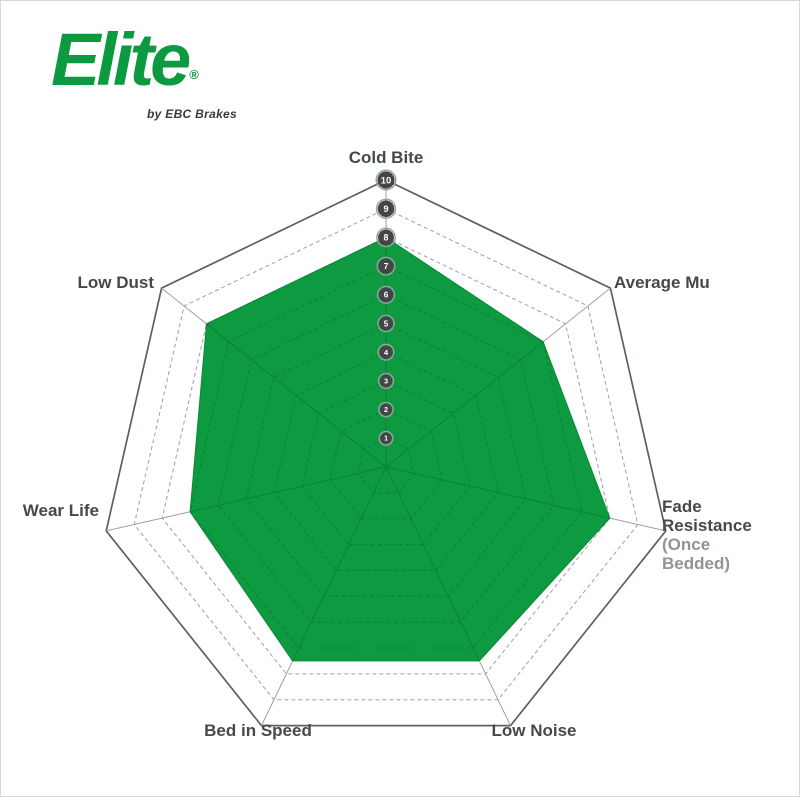  Describe the element at coordinates (534, 730) in the screenshot. I see `axis-label-low-noise: Low Noise` at that location.